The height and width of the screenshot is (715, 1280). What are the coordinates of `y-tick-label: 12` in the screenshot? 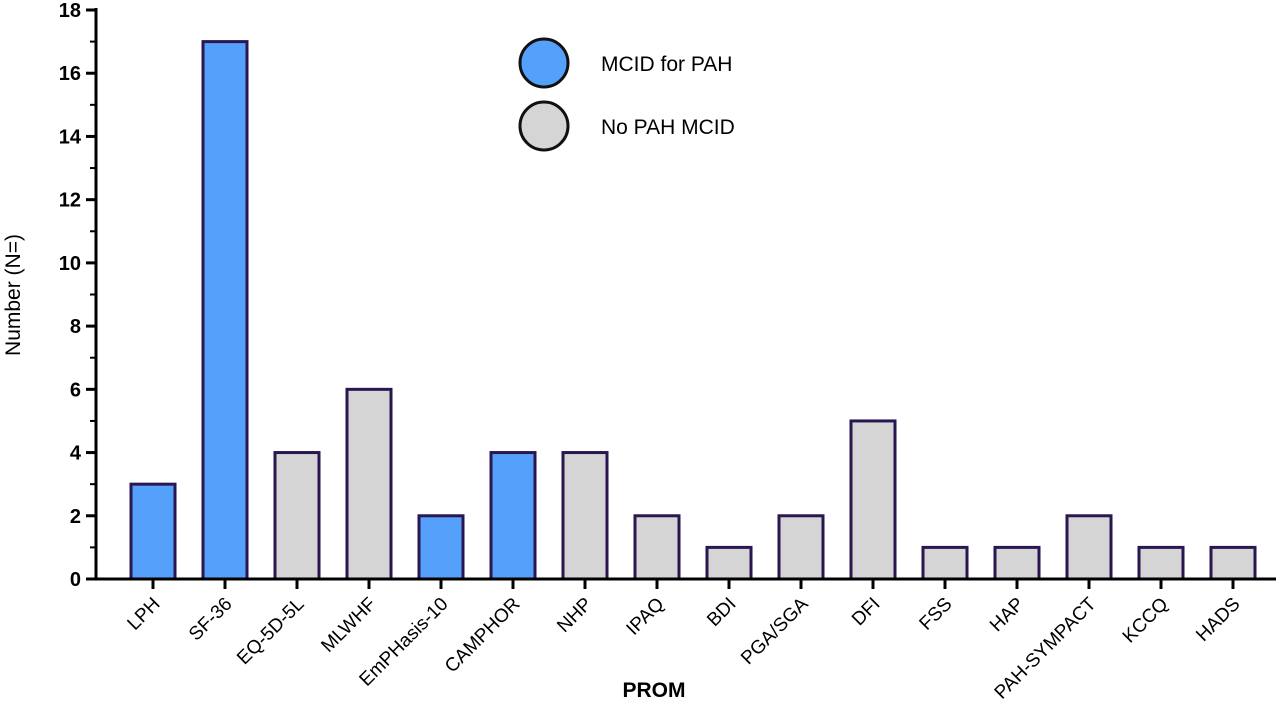 It's located at (70, 201).